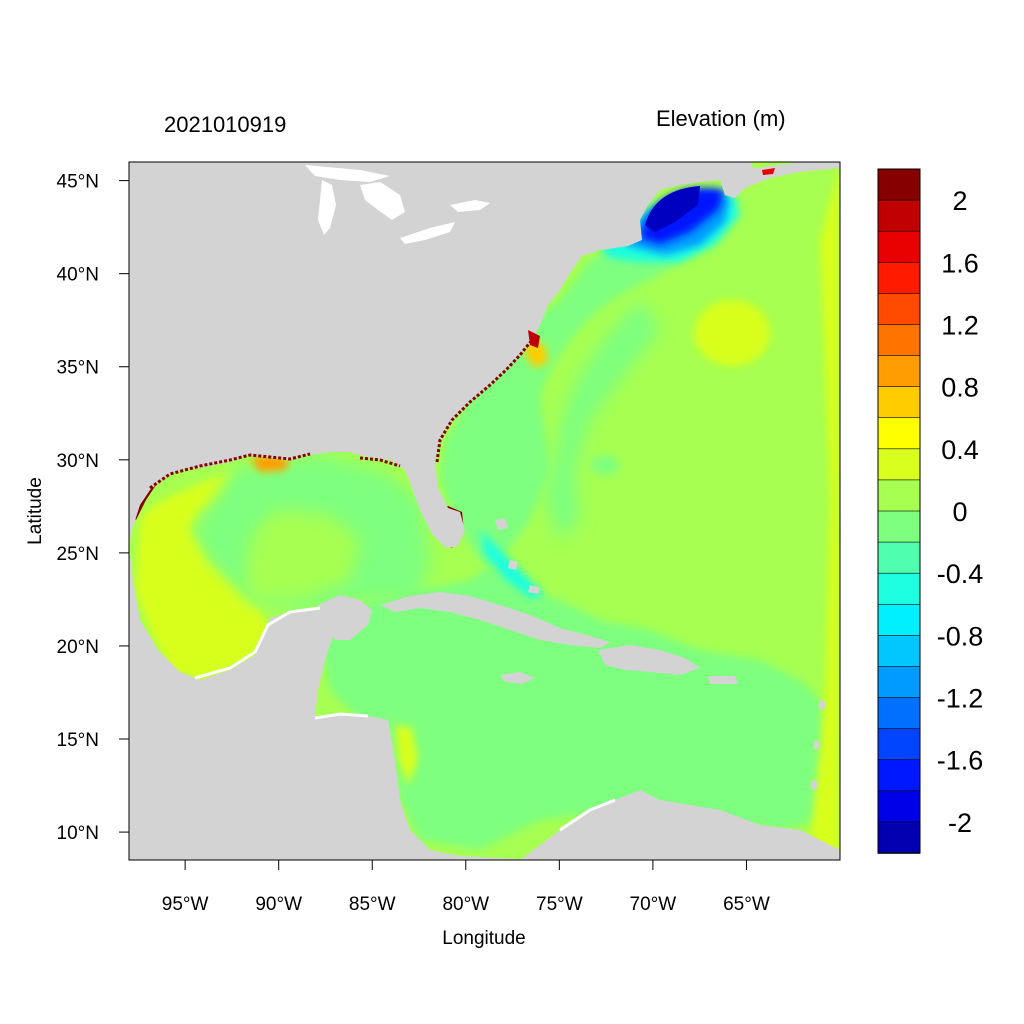 The width and height of the screenshot is (1024, 1024). I want to click on lon-tick-label: 70°W, so click(653, 904).